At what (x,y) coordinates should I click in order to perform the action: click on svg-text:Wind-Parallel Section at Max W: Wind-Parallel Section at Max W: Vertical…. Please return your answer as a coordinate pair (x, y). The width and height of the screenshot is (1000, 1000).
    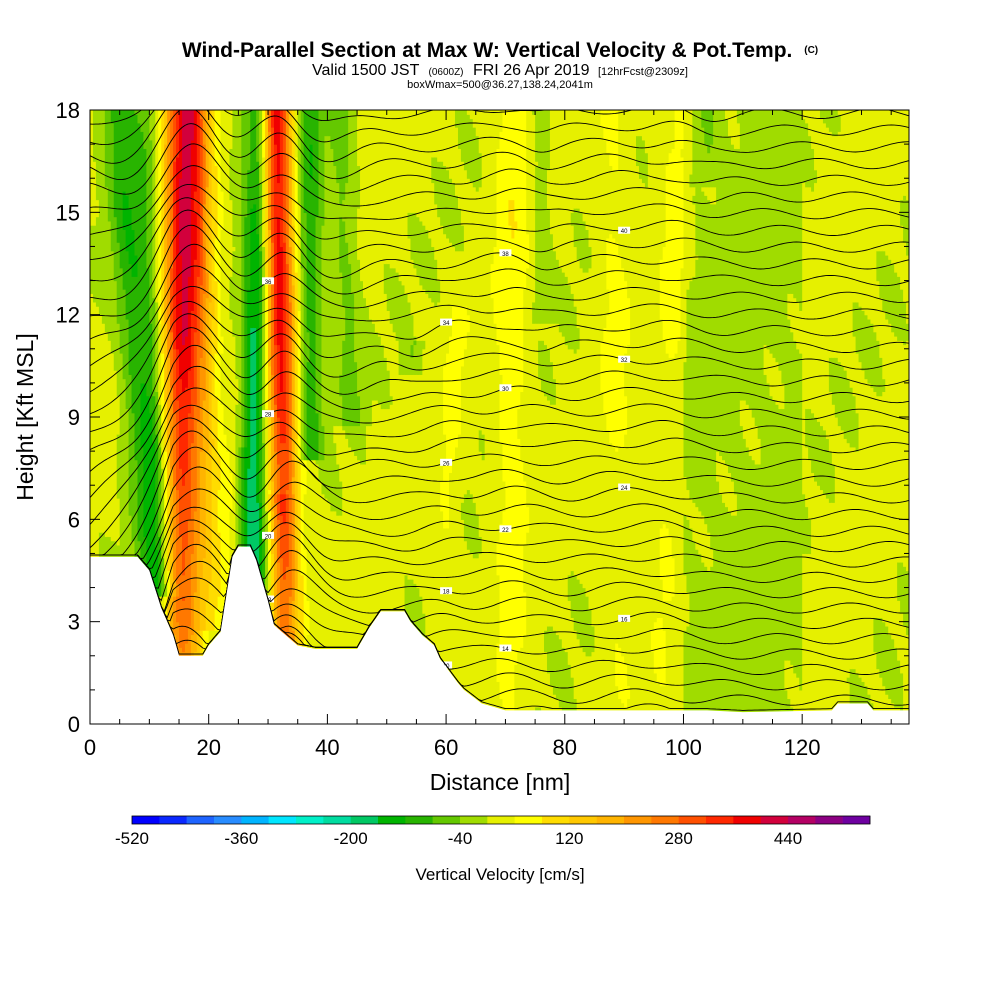
    Looking at the image, I should click on (500, 50).